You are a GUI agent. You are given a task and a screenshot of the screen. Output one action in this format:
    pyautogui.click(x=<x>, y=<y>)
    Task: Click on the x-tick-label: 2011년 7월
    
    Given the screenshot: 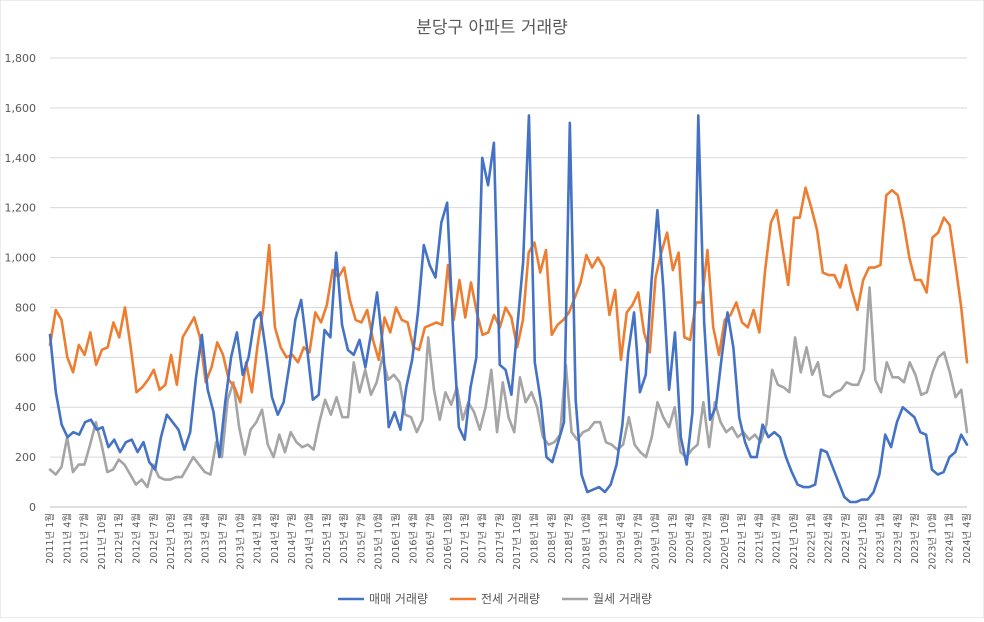 What is the action you would take?
    pyautogui.click(x=85, y=538)
    